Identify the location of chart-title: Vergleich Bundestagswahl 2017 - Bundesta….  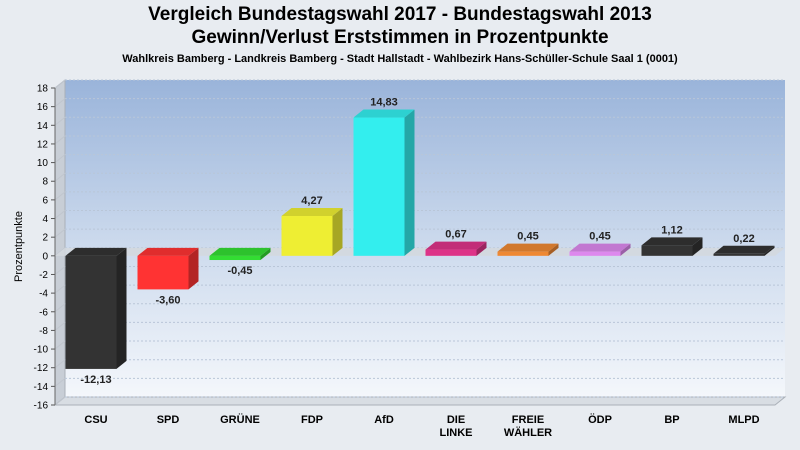
(400, 14).